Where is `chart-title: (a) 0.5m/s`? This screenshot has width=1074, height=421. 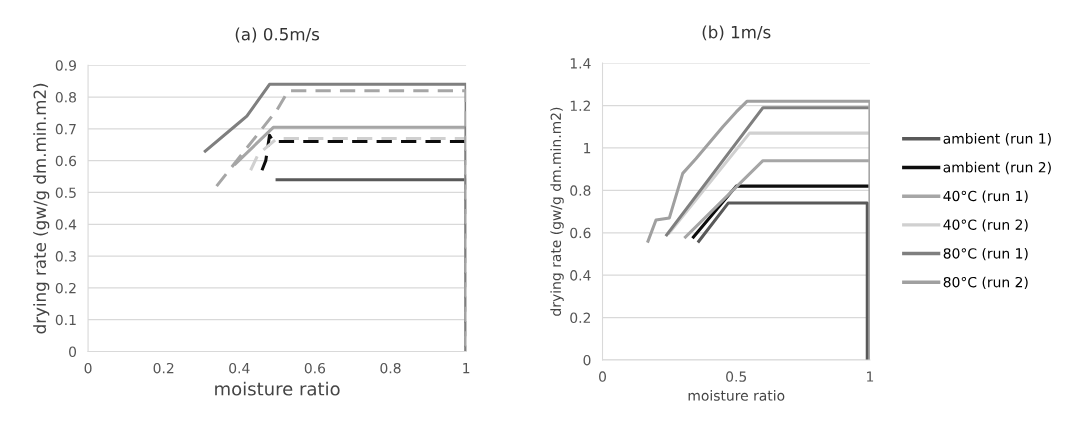 chart-title: (a) 0.5m/s is located at coordinates (277, 35).